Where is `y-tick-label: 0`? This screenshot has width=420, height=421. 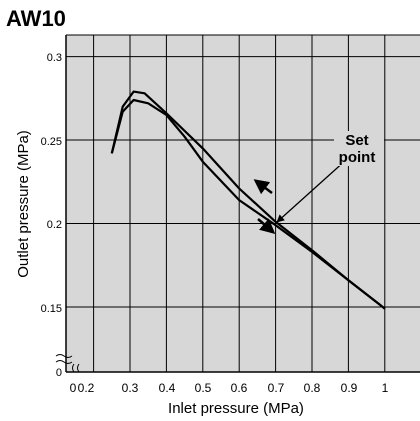
y-tick-label: 0 is located at coordinates (59, 373).